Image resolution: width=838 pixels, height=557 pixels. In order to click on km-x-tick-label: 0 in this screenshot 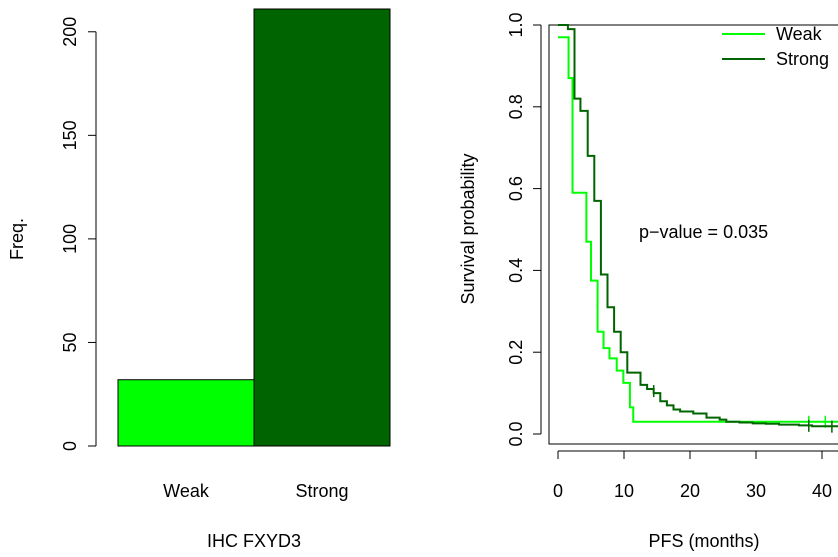, I will do `click(558, 491)`.